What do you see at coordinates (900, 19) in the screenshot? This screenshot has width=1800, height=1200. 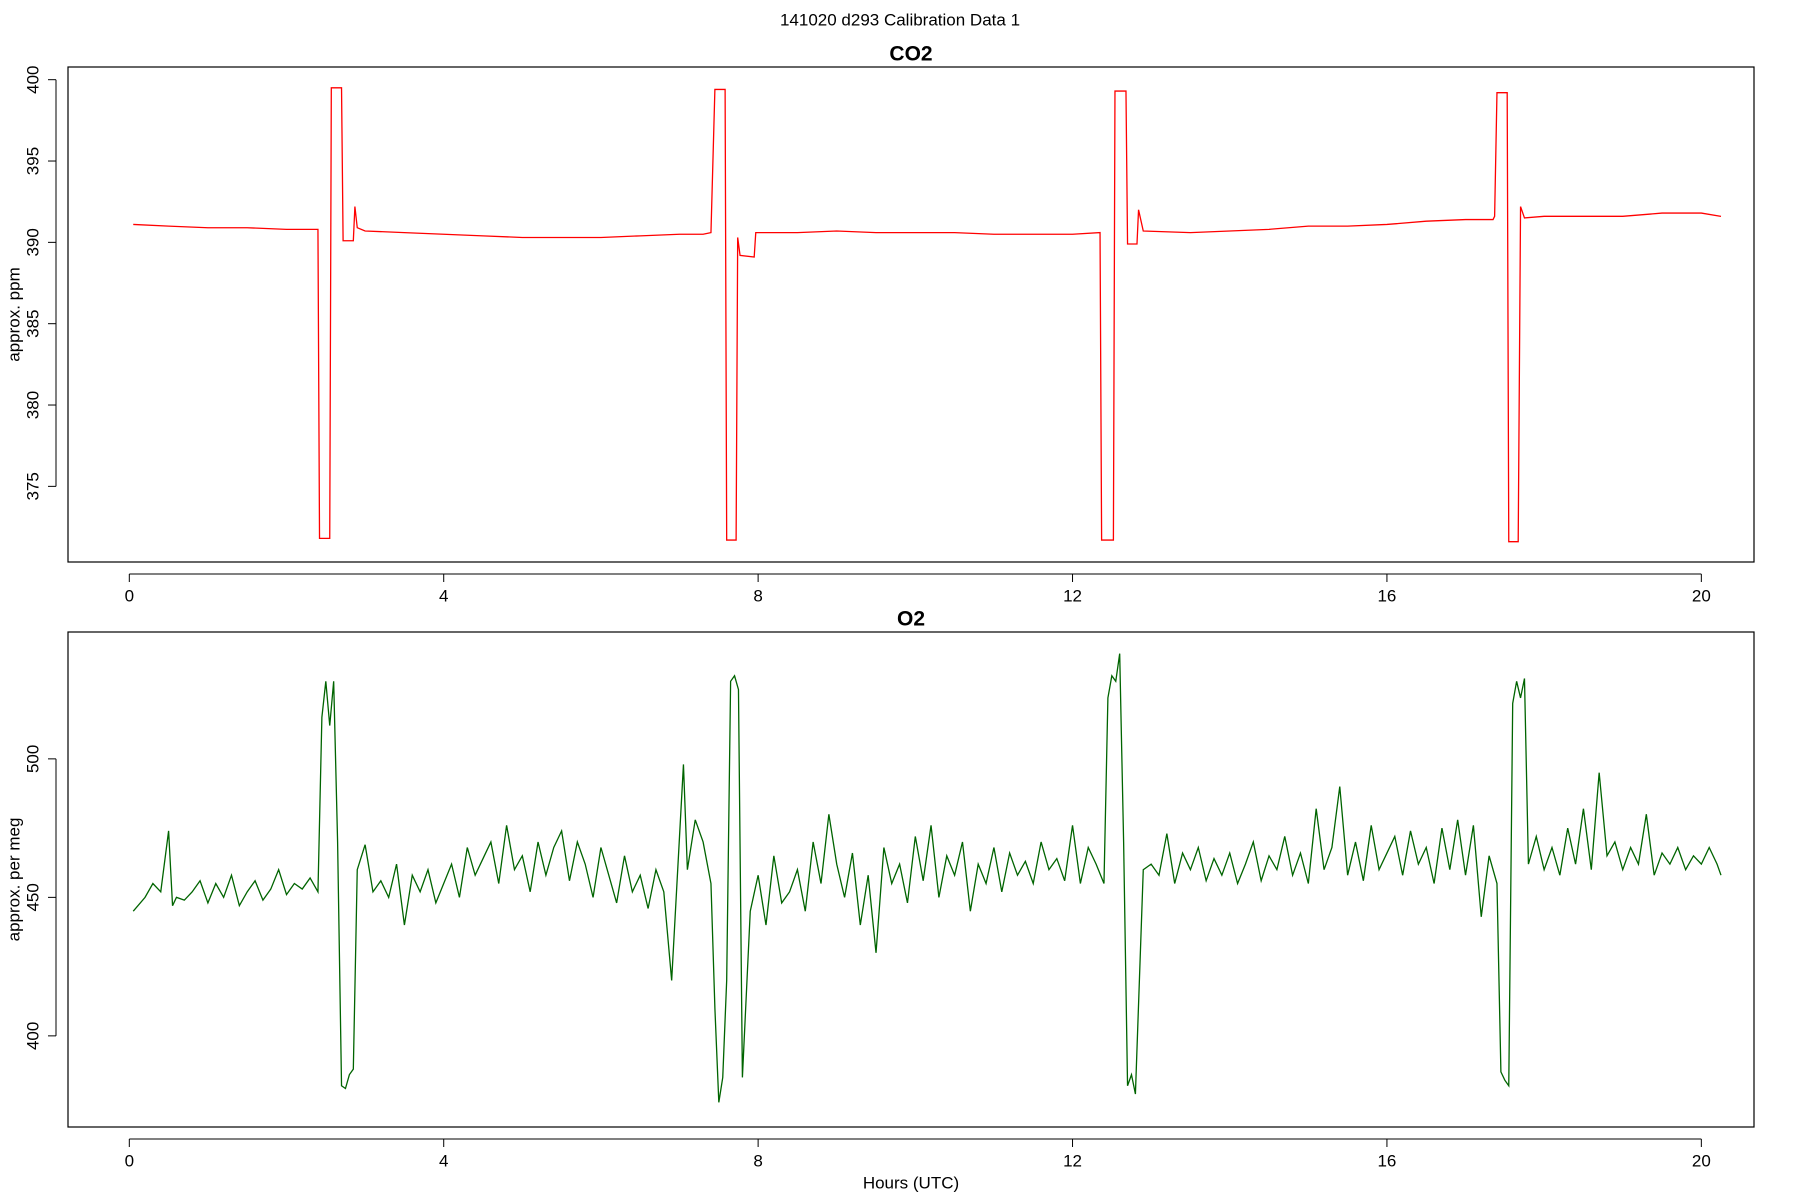 I see `figure-title: 141020 d293 Calibration Data 1` at bounding box center [900, 19].